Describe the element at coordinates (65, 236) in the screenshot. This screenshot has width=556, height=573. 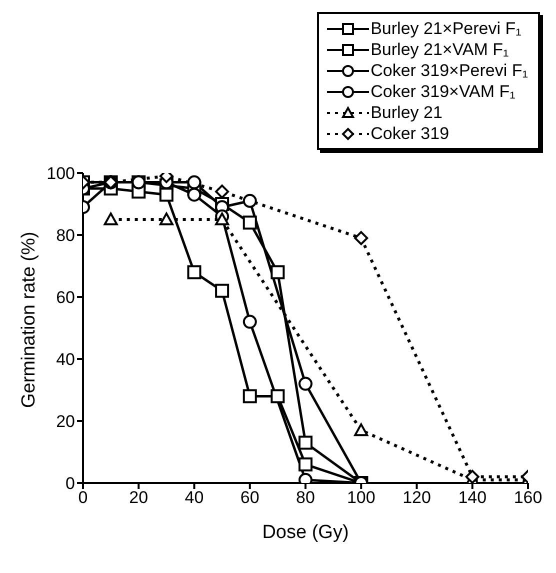
I see `y-tick-label: 80` at that location.